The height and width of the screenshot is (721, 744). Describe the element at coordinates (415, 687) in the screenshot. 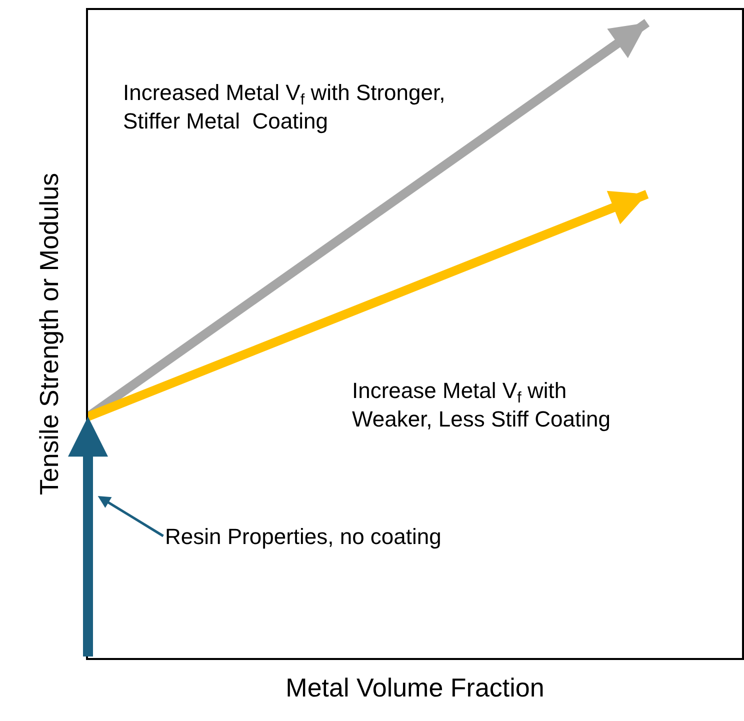

I see `x-axis-title: Metal Volume Fraction` at that location.